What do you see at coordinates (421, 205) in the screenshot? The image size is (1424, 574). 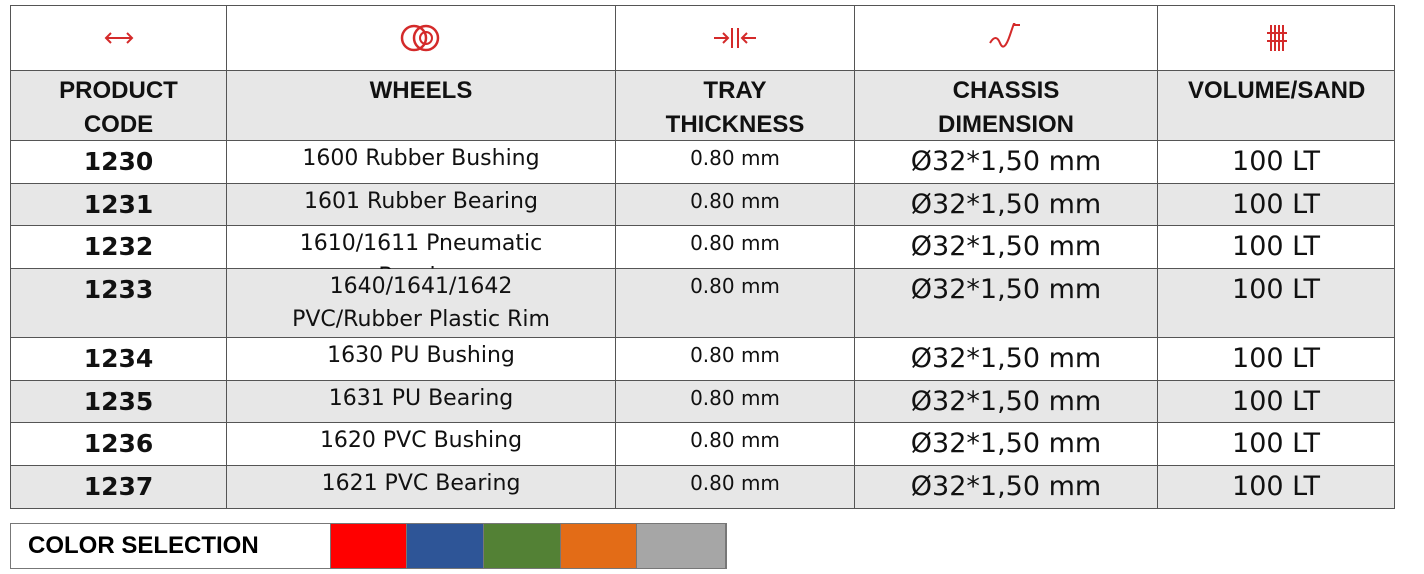 I see `wheels: 1601 Rubber Bearing` at bounding box center [421, 205].